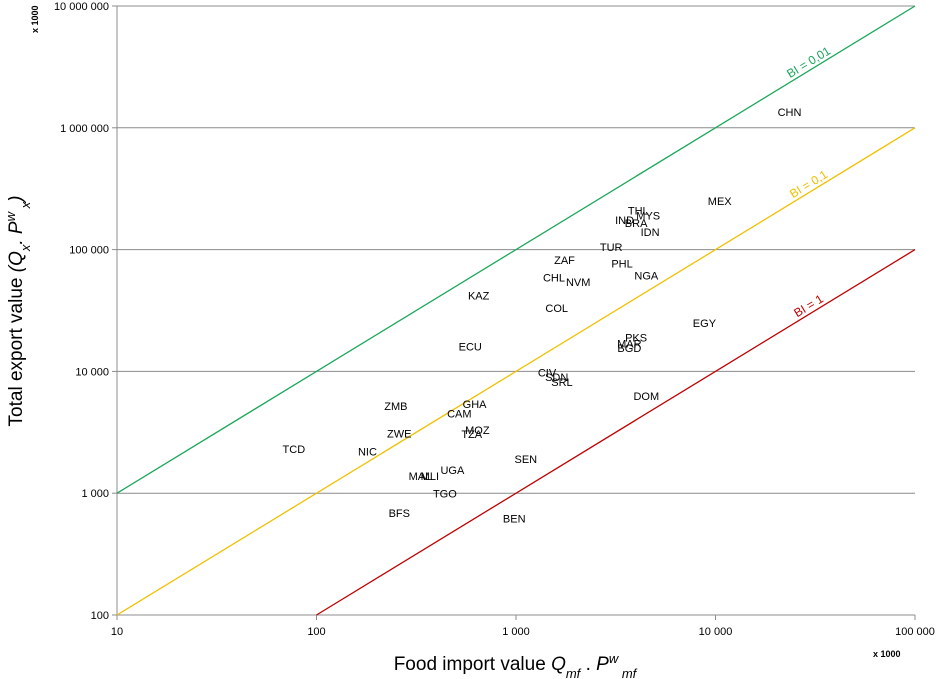  What do you see at coordinates (452, 471) in the screenshot?
I see `point-label: UGA` at bounding box center [452, 471].